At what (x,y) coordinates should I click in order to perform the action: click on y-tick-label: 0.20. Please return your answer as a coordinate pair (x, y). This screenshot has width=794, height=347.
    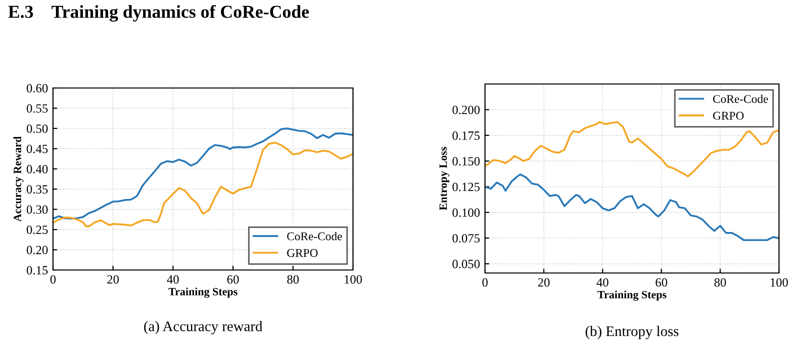
    Looking at the image, I should click on (37, 250).